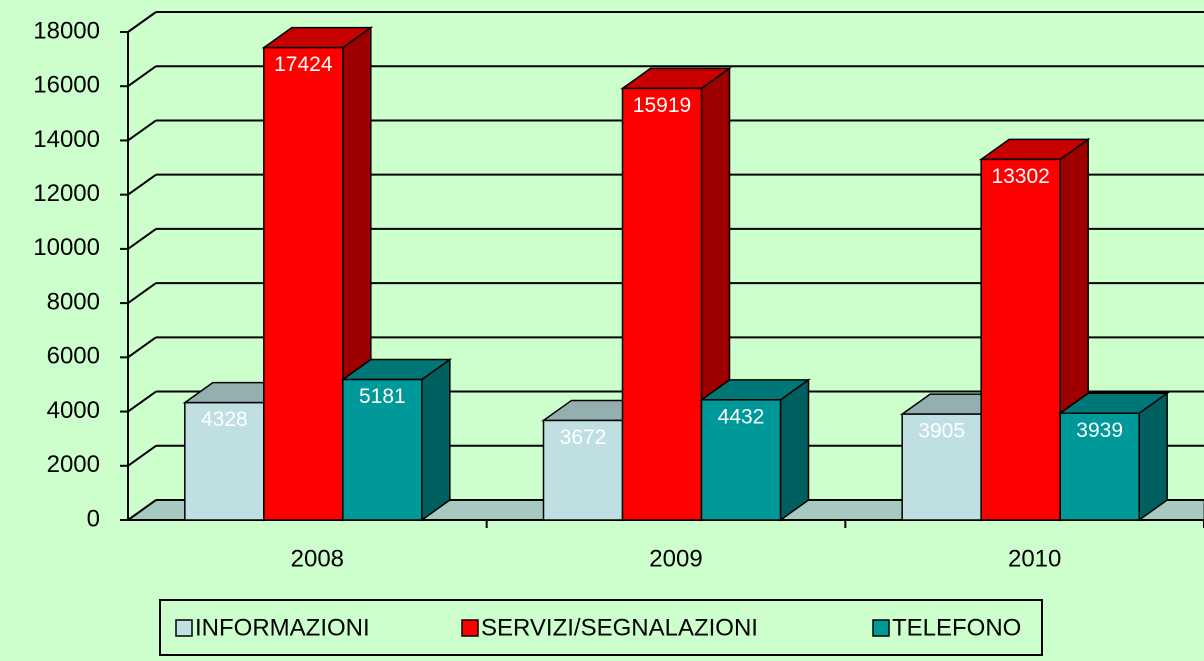  What do you see at coordinates (956, 627) in the screenshot?
I see `legend-label: TELEFONO` at bounding box center [956, 627].